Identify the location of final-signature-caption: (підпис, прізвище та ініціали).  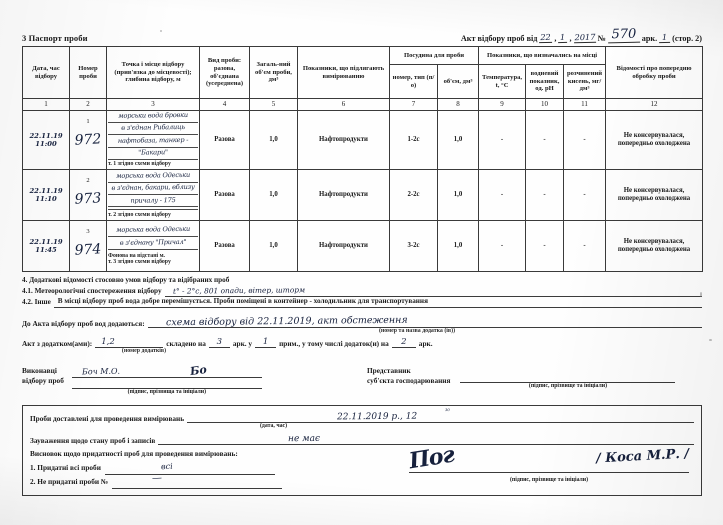
(549, 480).